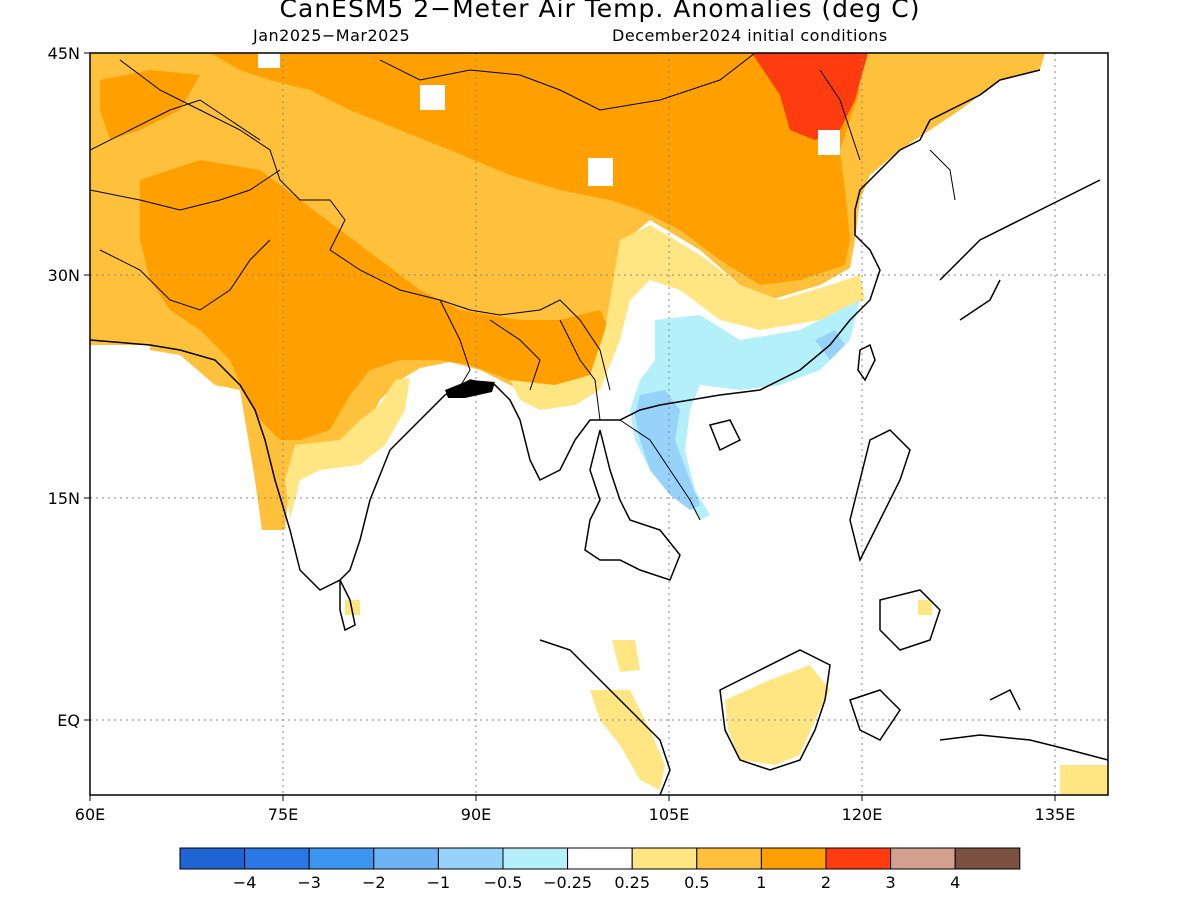 The image size is (1200, 904). Describe the element at coordinates (1055, 814) in the screenshot. I see `lon-tick-label: 135E` at that location.